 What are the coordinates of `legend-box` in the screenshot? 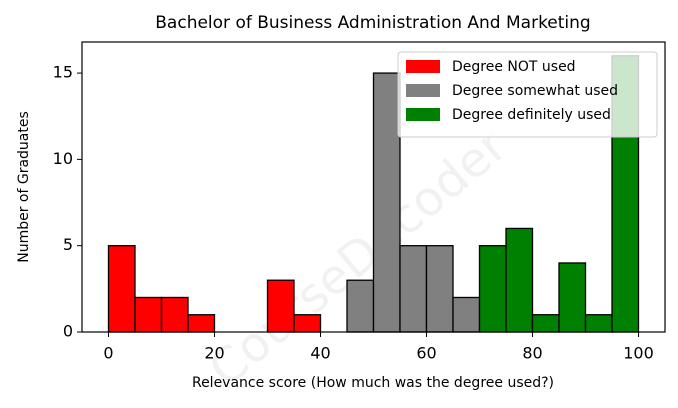 It's located at (527, 94).